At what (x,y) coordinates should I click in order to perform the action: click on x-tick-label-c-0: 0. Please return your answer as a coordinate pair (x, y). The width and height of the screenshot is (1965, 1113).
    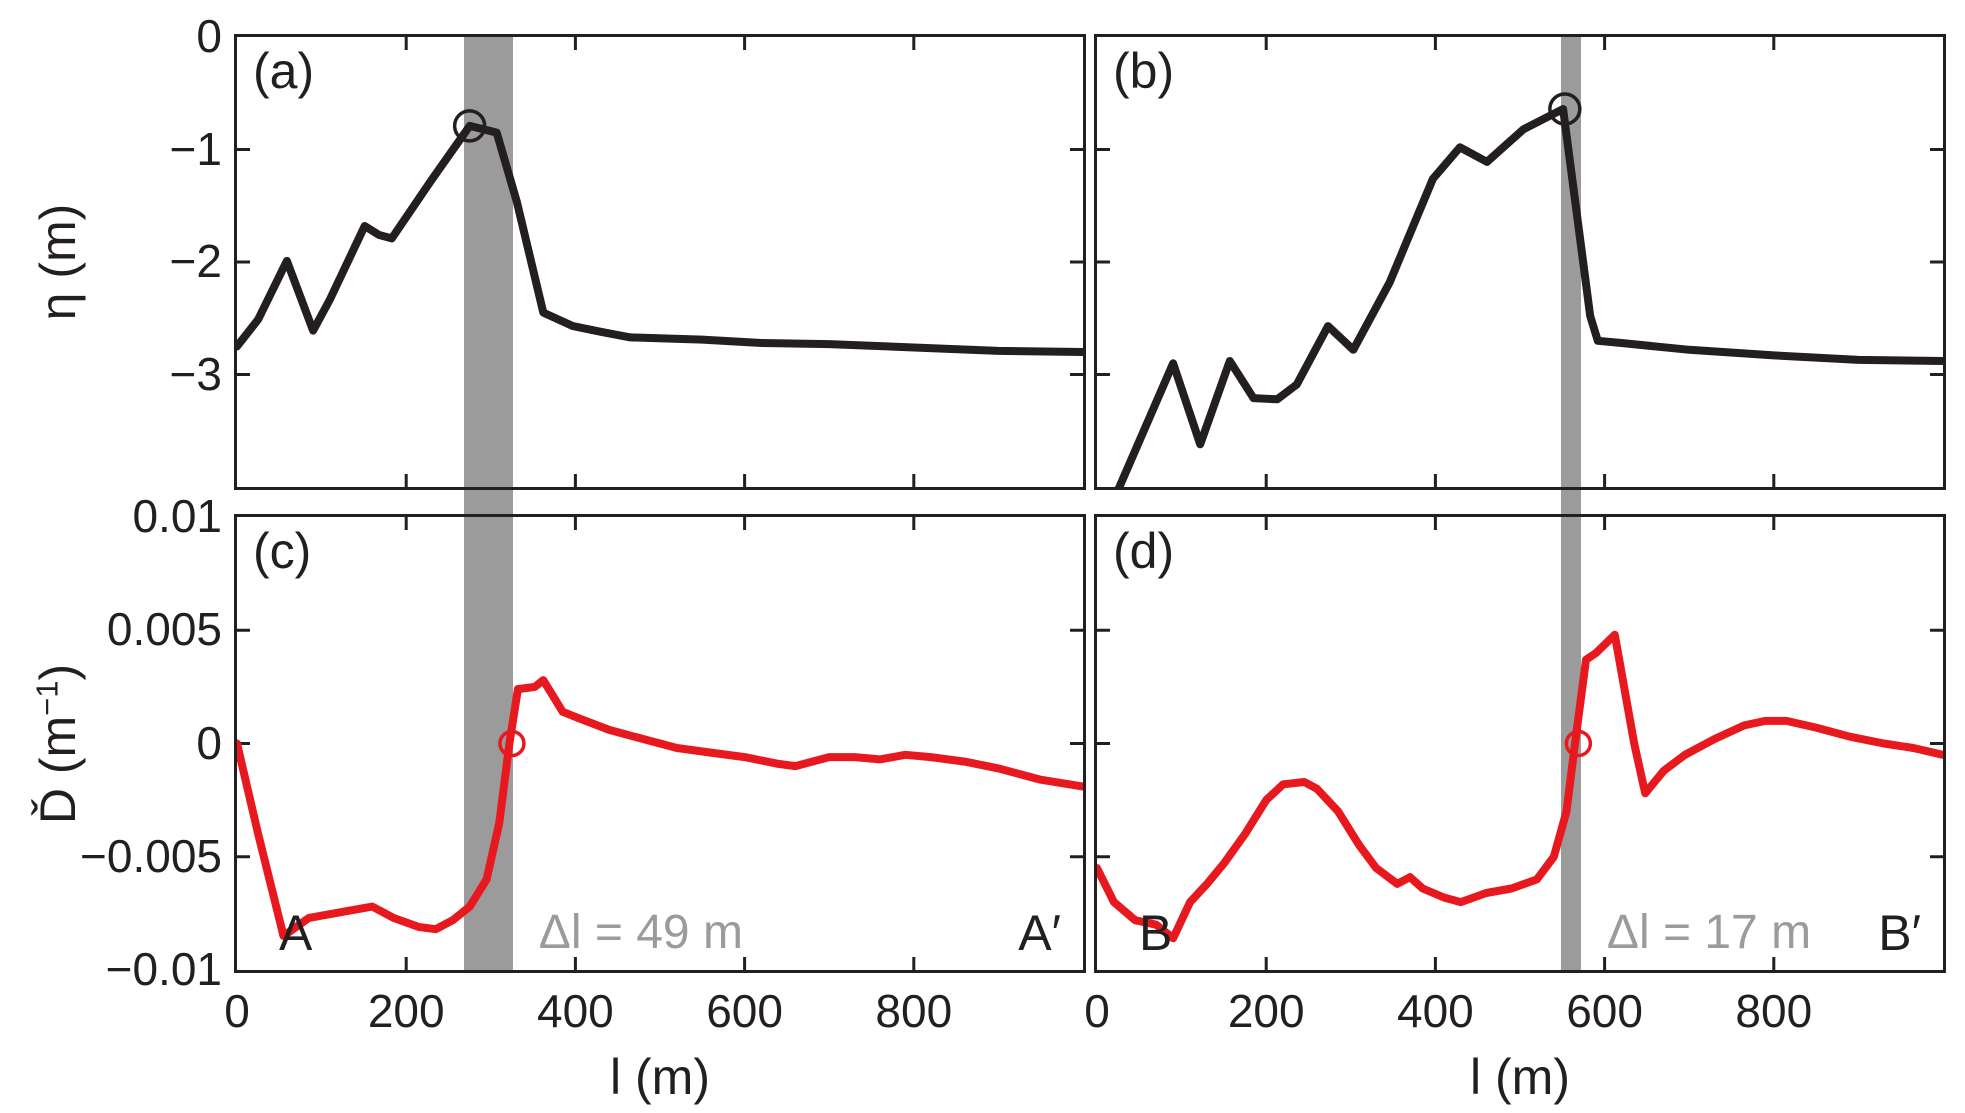
    Looking at the image, I should click on (237, 1011).